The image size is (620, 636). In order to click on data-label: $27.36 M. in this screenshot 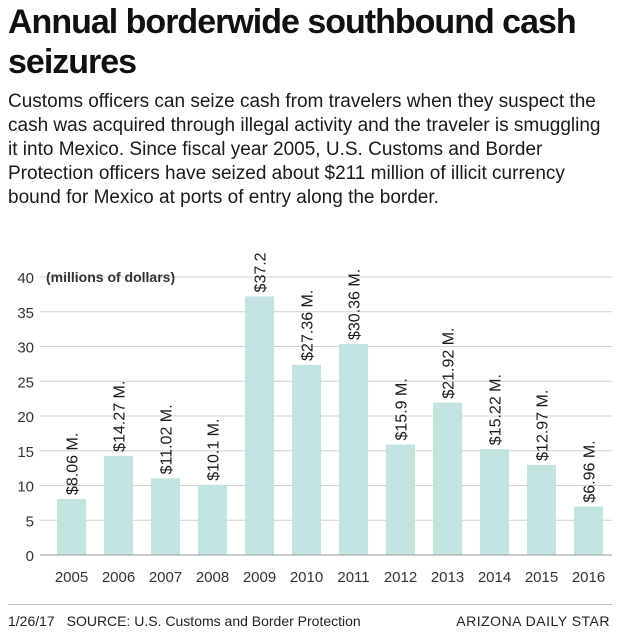, I will do `click(308, 325)`.